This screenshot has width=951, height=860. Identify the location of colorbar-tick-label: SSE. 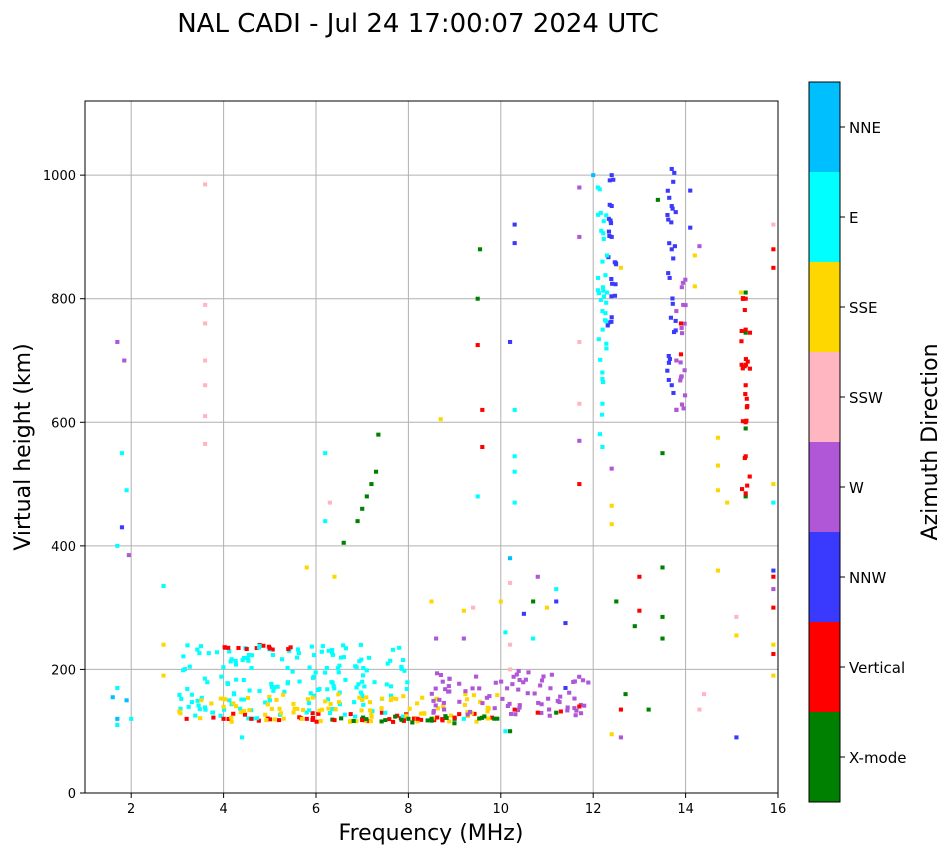
(863, 308).